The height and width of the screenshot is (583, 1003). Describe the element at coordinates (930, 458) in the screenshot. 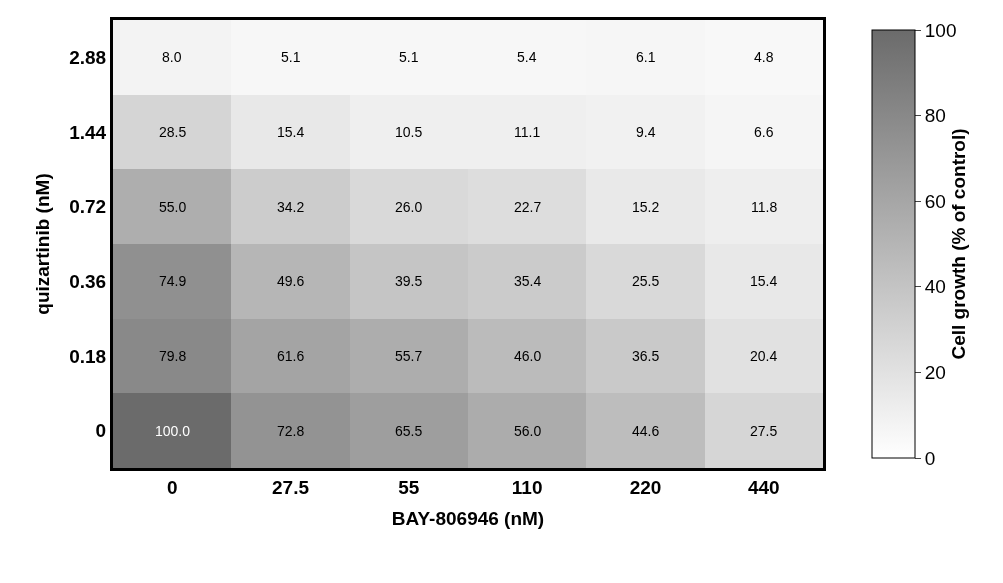

I see `color-bar-label: 0` at that location.